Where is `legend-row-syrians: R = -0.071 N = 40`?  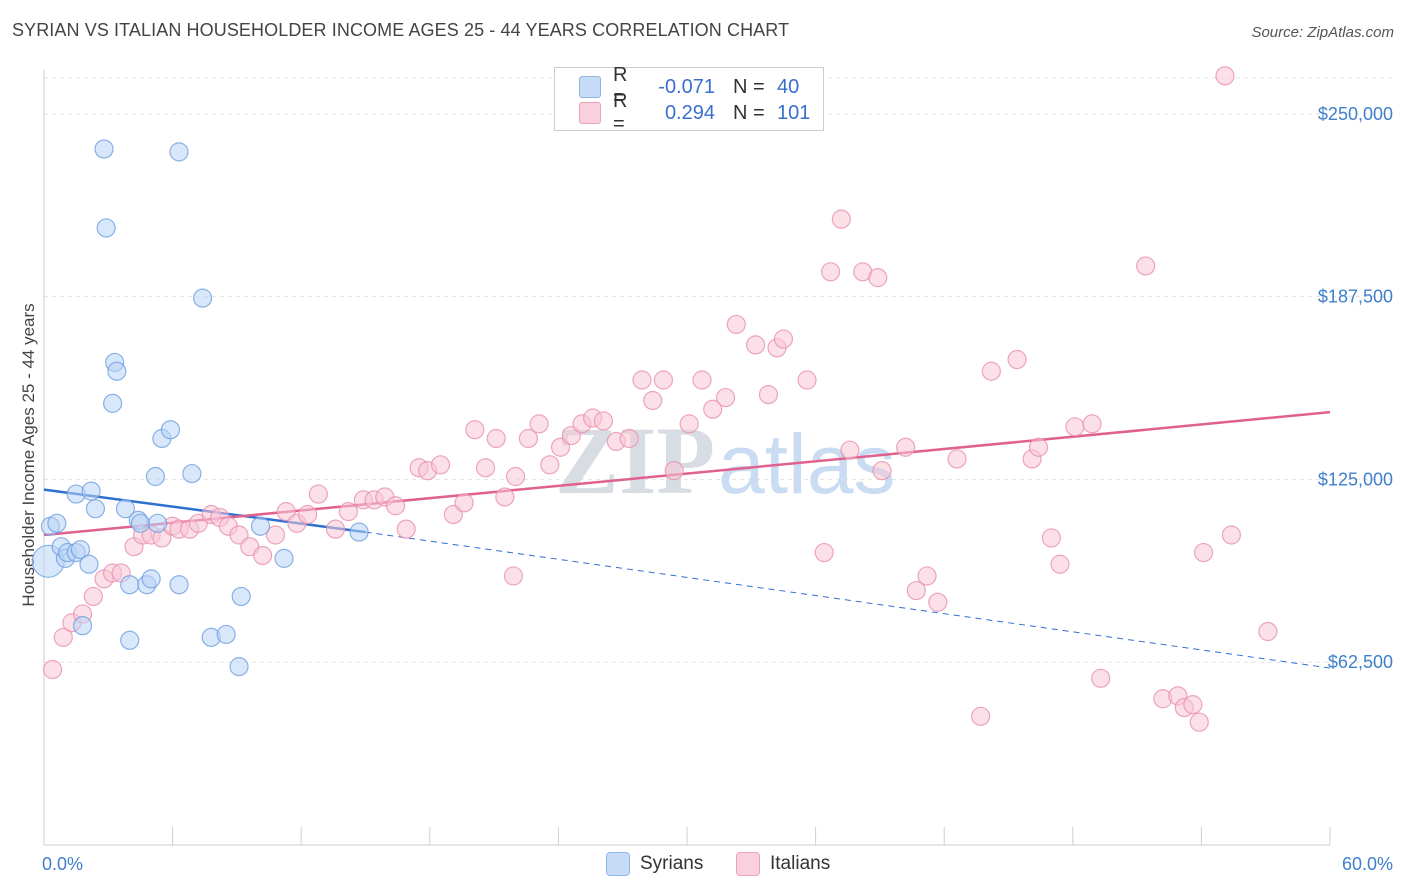
legend-row-syrians: R = -0.071 N = 40 is located at coordinates (698, 86).